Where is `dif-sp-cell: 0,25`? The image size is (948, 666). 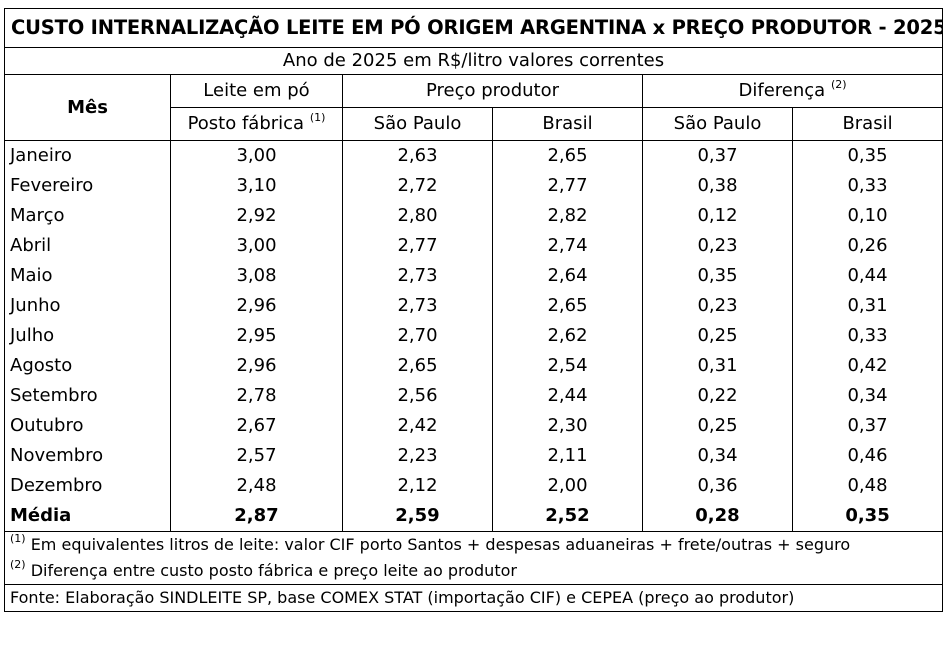 dif-sp-cell: 0,25 is located at coordinates (717, 426).